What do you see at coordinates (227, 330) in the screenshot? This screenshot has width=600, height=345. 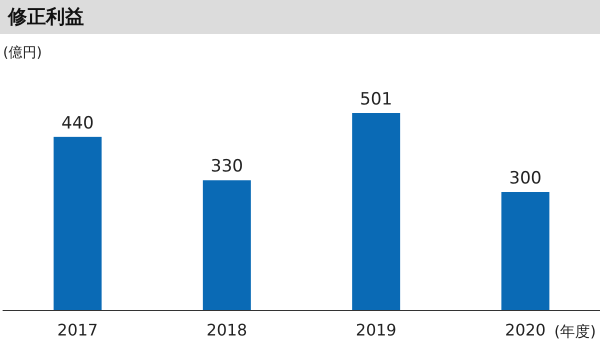 I see `x-tick-label: 2018` at bounding box center [227, 330].